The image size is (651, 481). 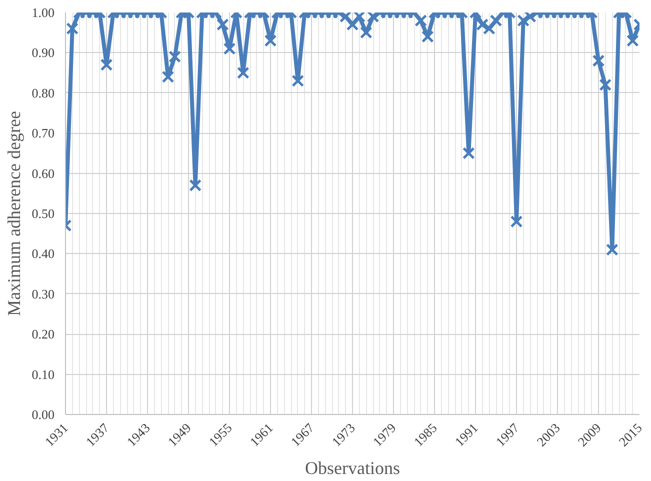 I want to click on y-tick-label: 0.30, so click(x=43, y=294).